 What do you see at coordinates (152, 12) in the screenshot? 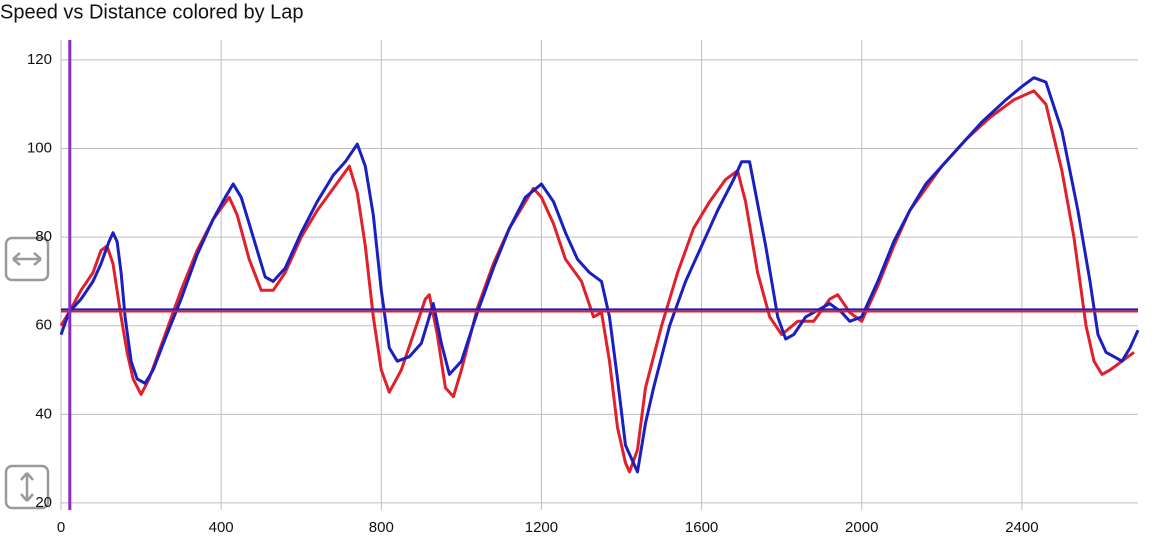
I see `chart-title: Speed vs Distance colored by Lap` at bounding box center [152, 12].